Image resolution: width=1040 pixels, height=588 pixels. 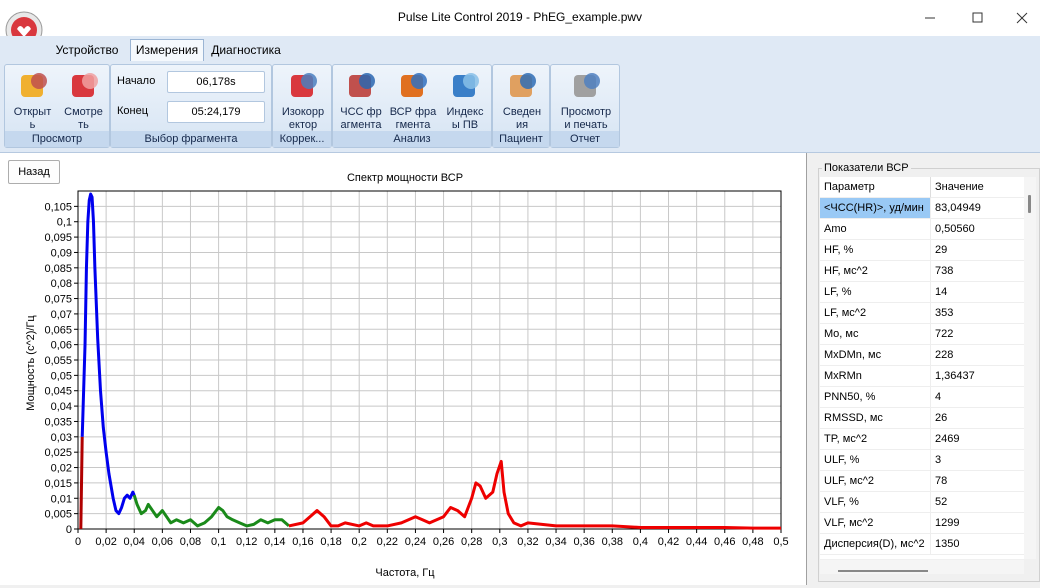 What do you see at coordinates (640, 542) in the screenshot?
I see `x-tick-label: 0,4` at bounding box center [640, 542].